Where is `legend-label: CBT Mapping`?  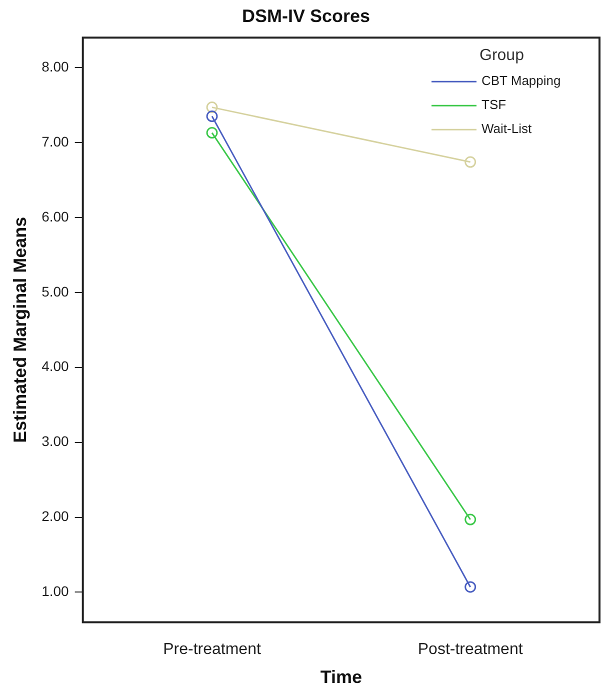 legend-label: CBT Mapping is located at coordinates (521, 80).